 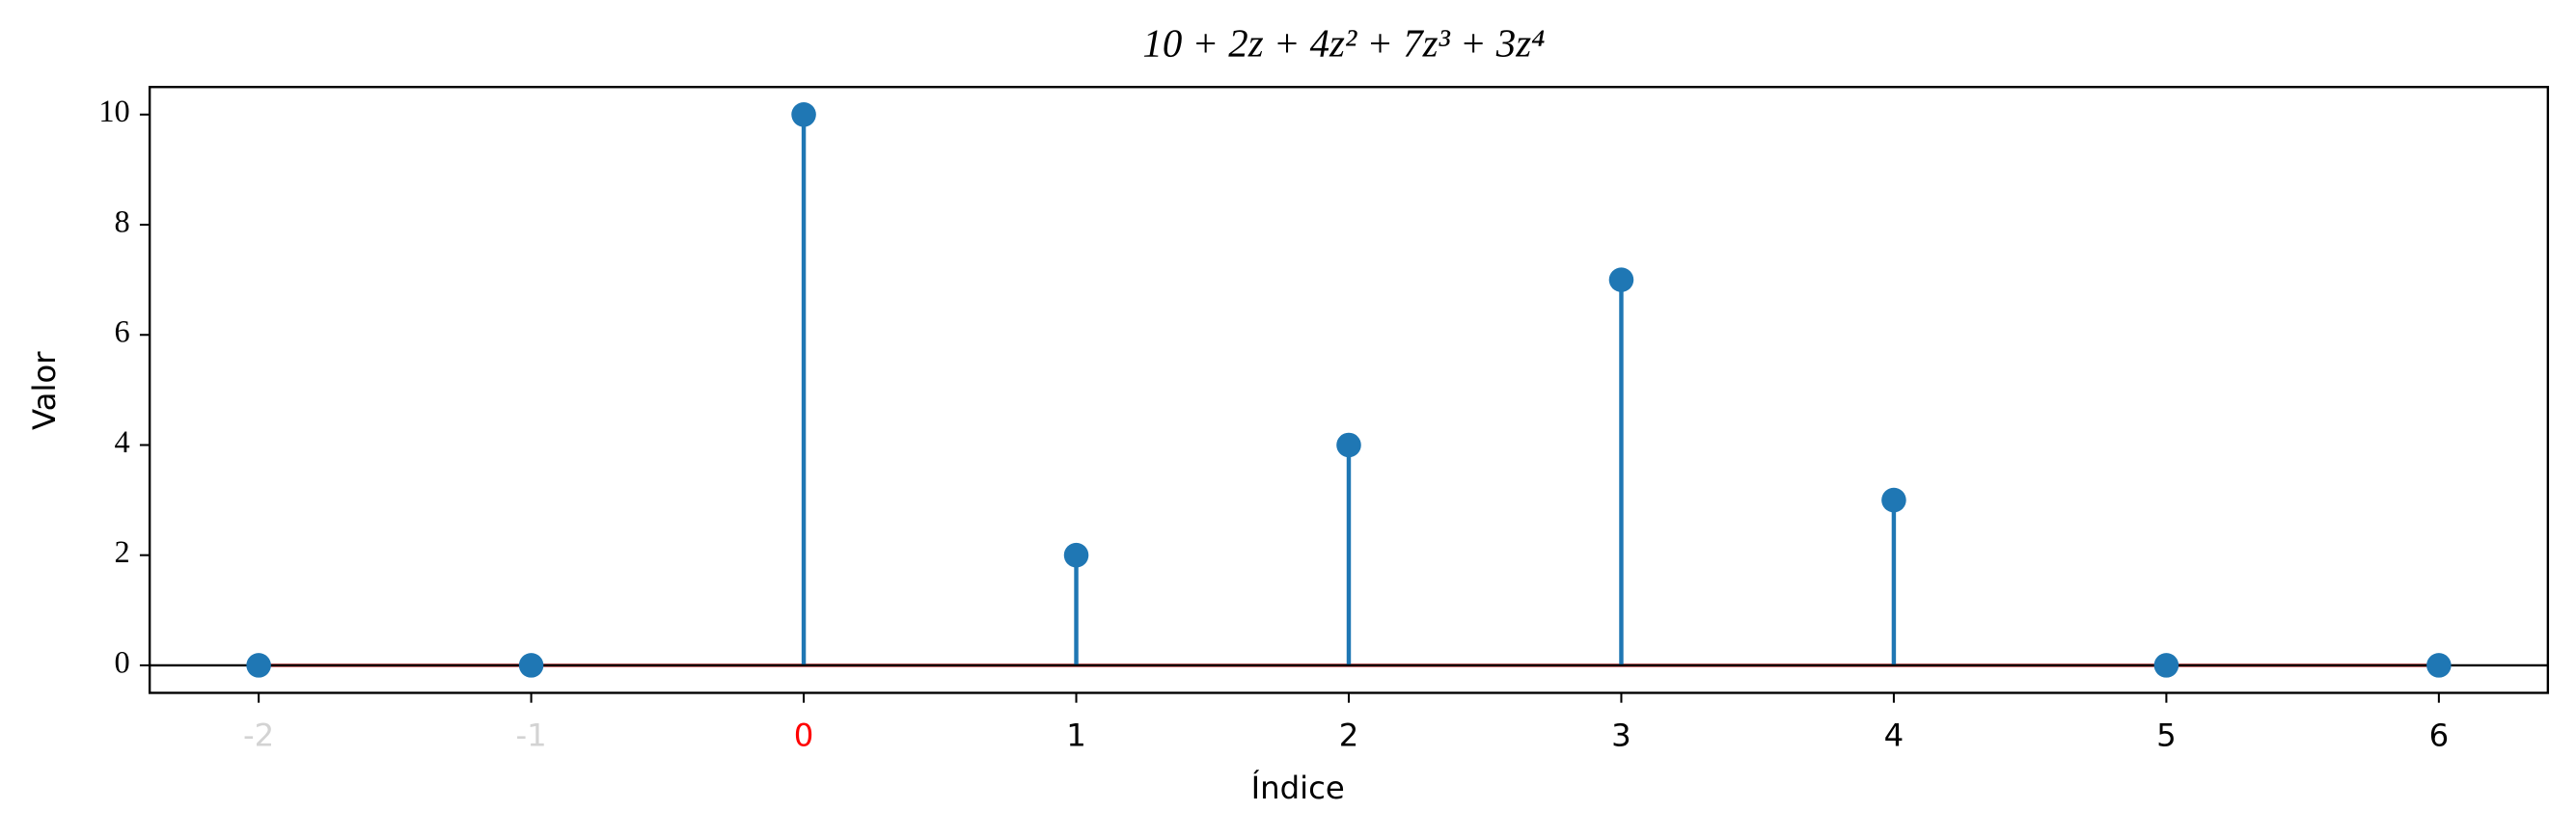 I want to click on y-tick-label: 0, so click(x=123, y=661).